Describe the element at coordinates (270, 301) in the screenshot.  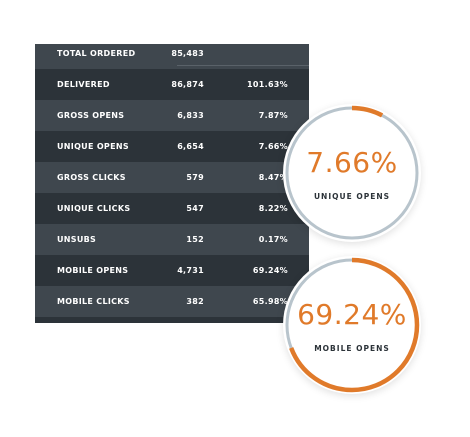
I see `row-percent: 65.98%` at that location.